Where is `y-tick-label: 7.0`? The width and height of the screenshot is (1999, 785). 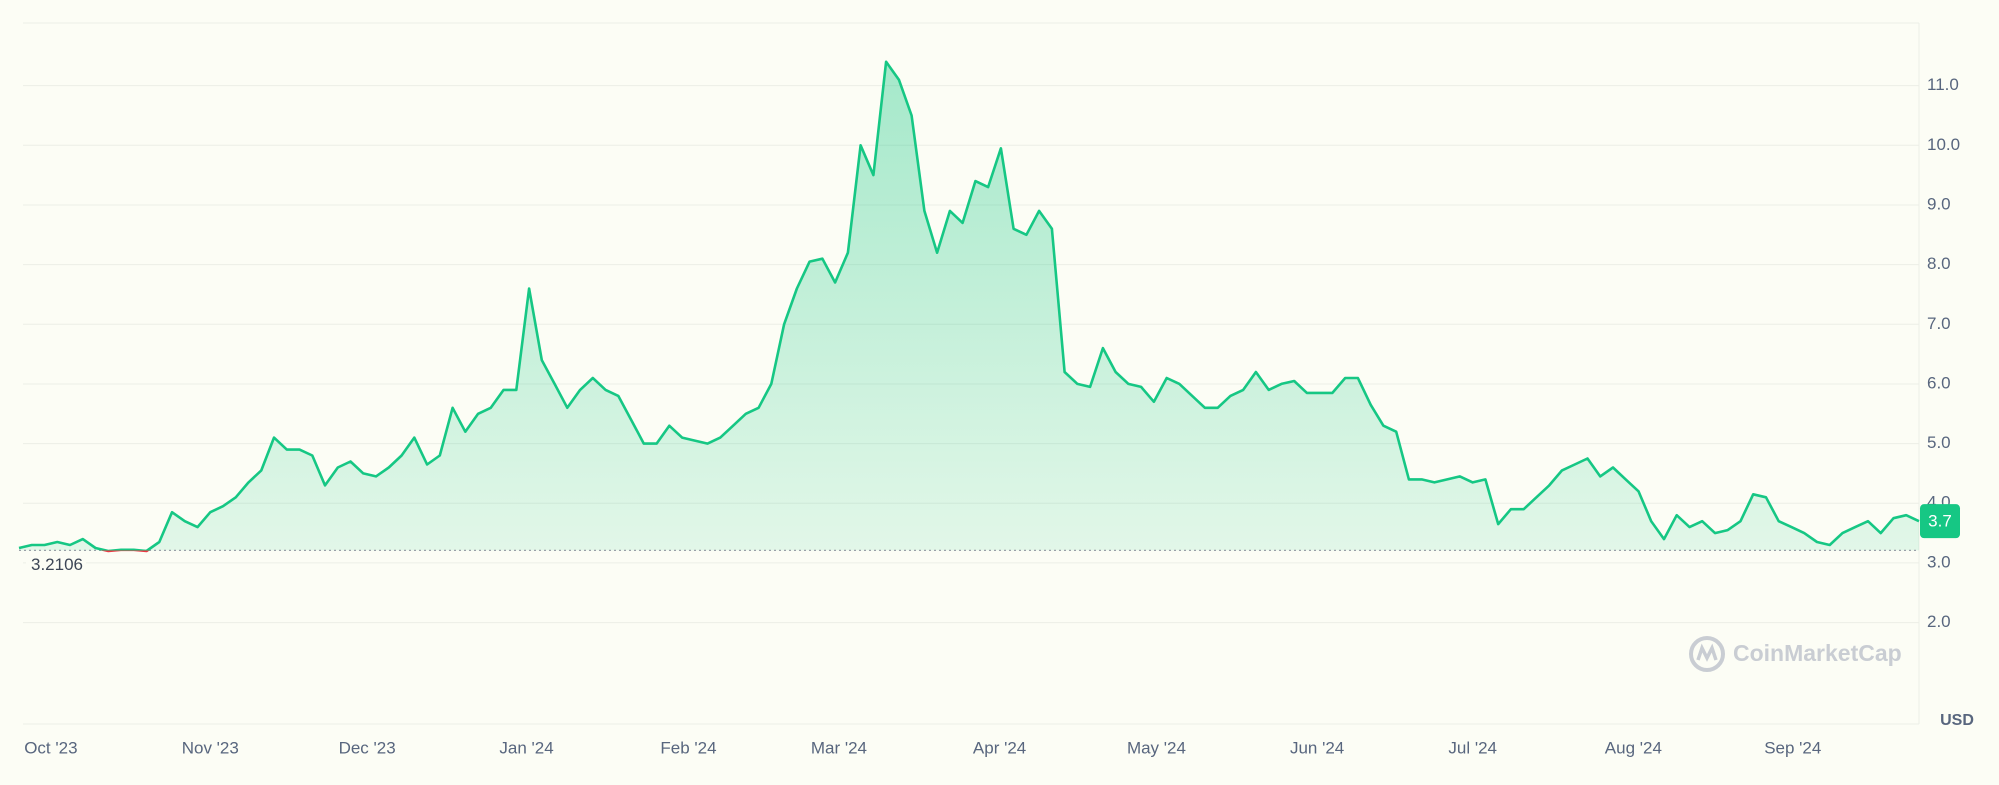
y-tick-label: 7.0 is located at coordinates (1939, 323).